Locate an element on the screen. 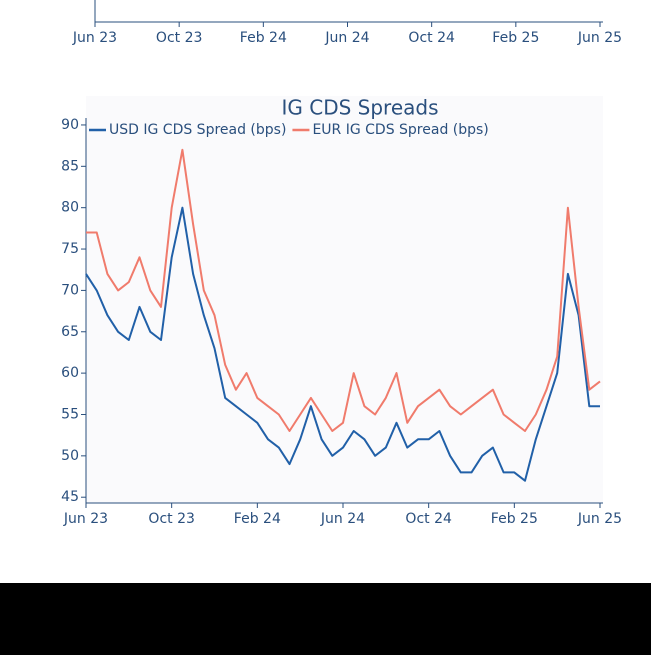 The width and height of the screenshot is (651, 655). y-tick-label: 60 is located at coordinates (70, 373).